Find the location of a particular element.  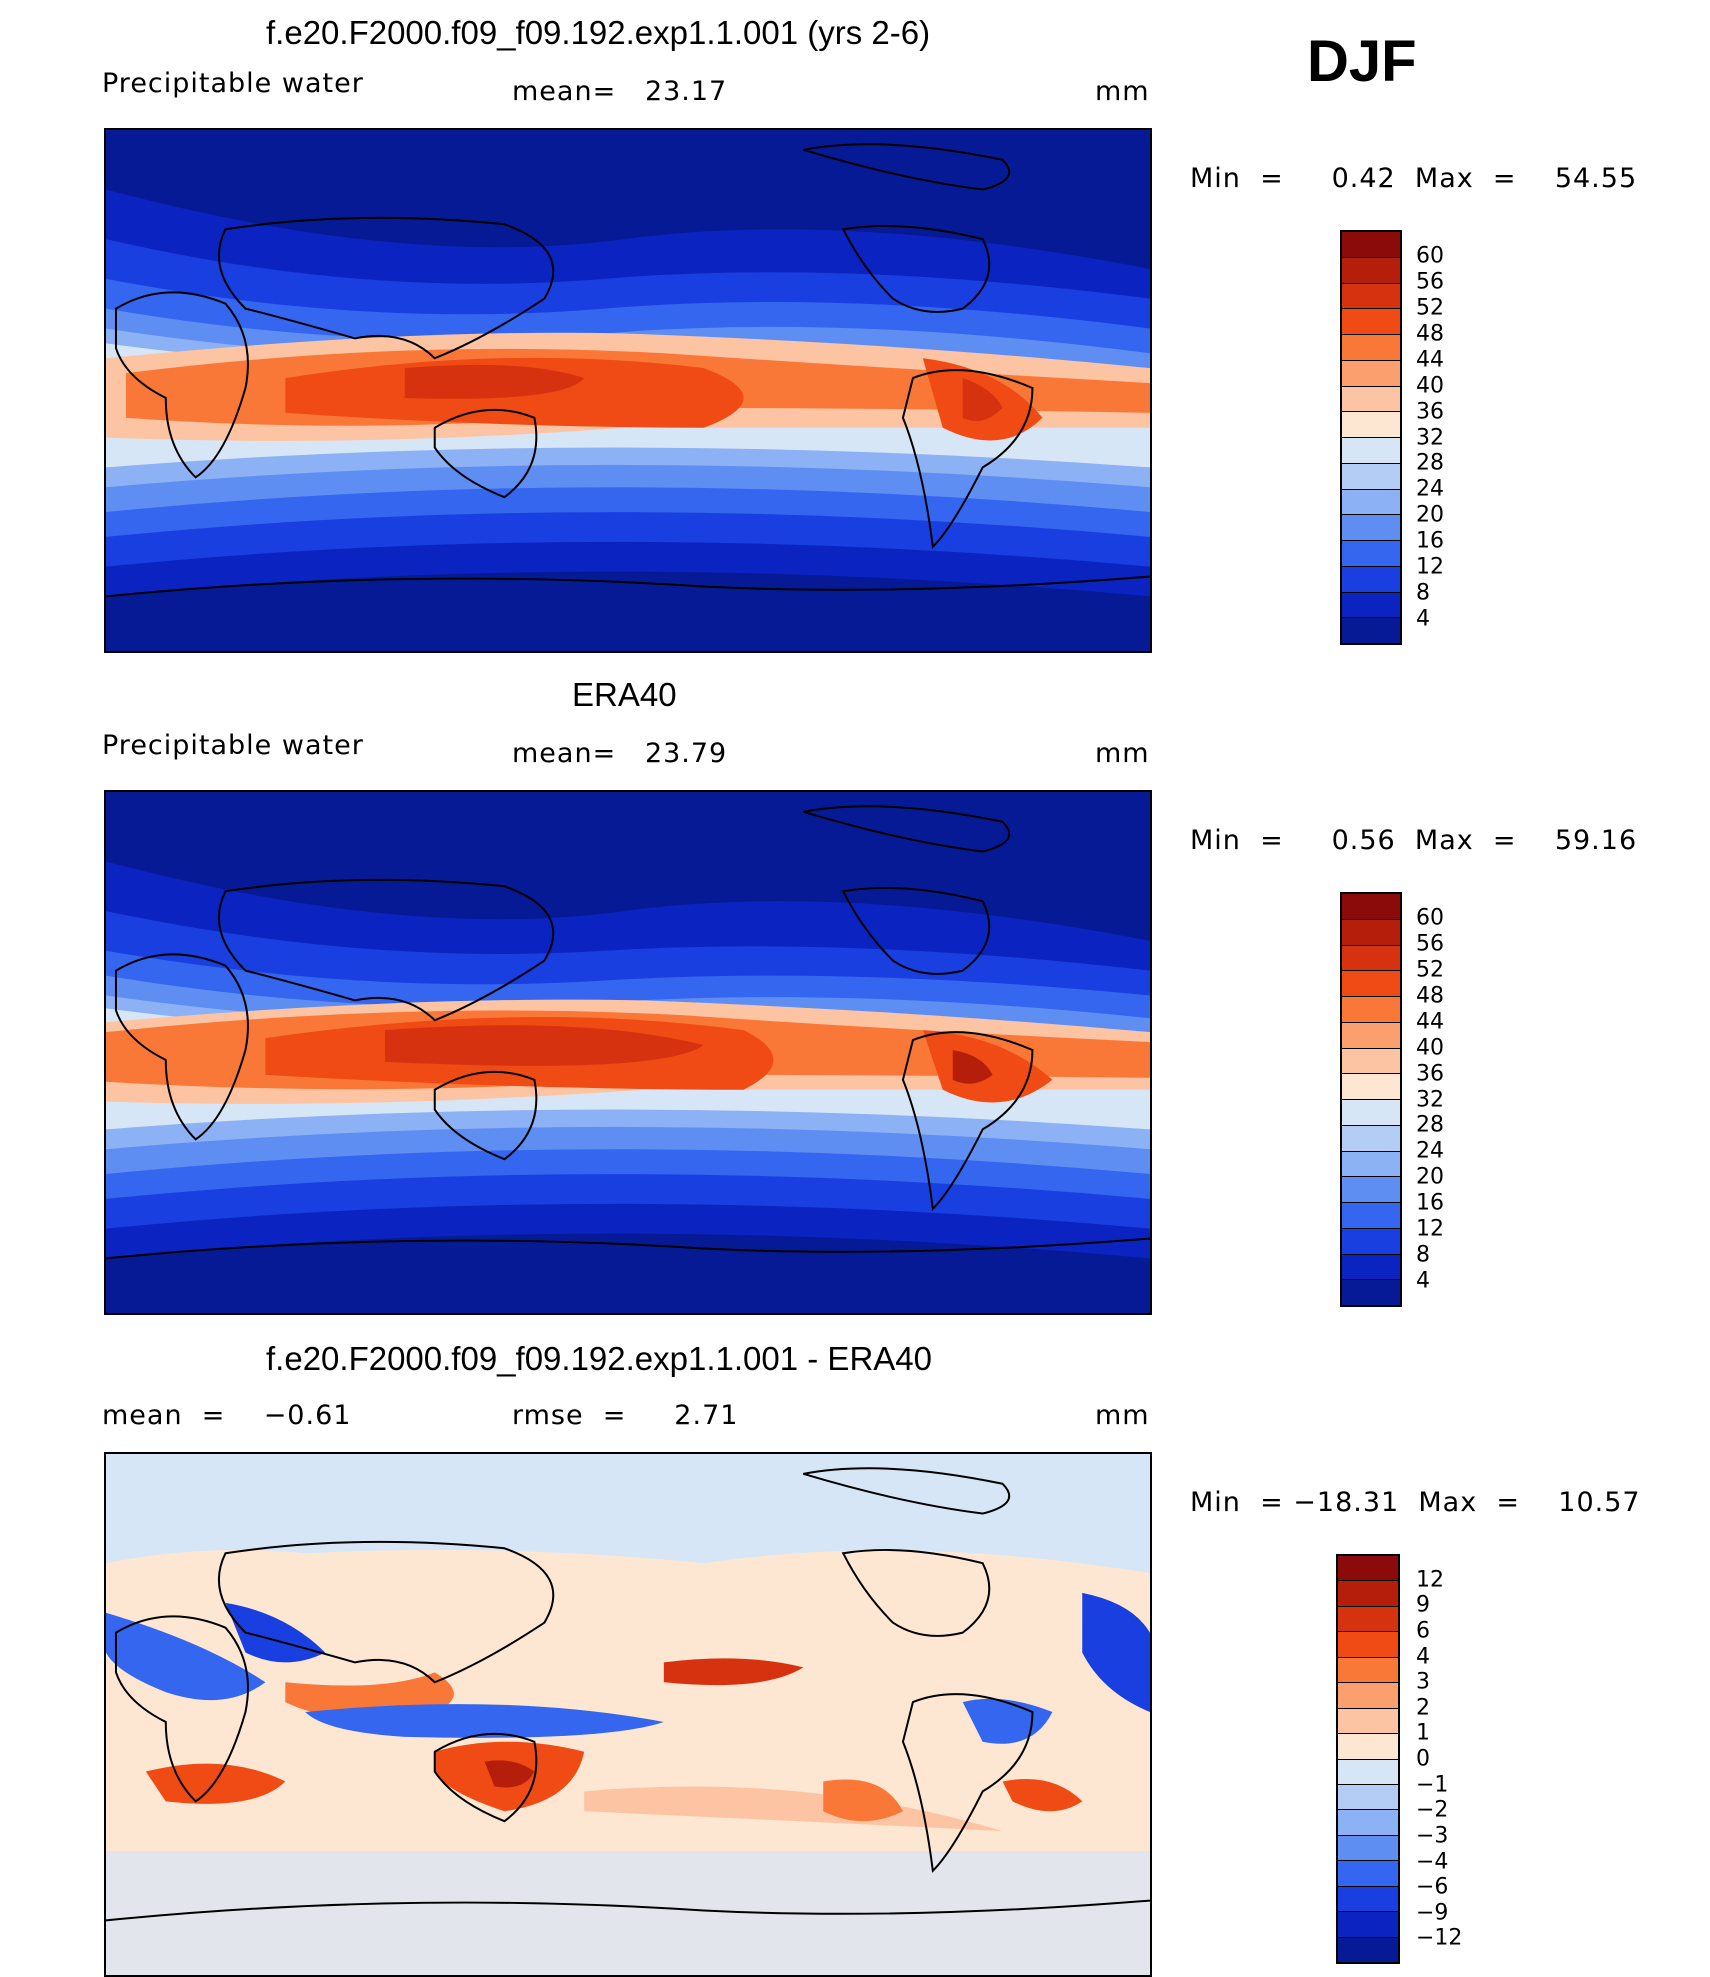

colorbar-tick-label: −9 is located at coordinates (1432, 1913).